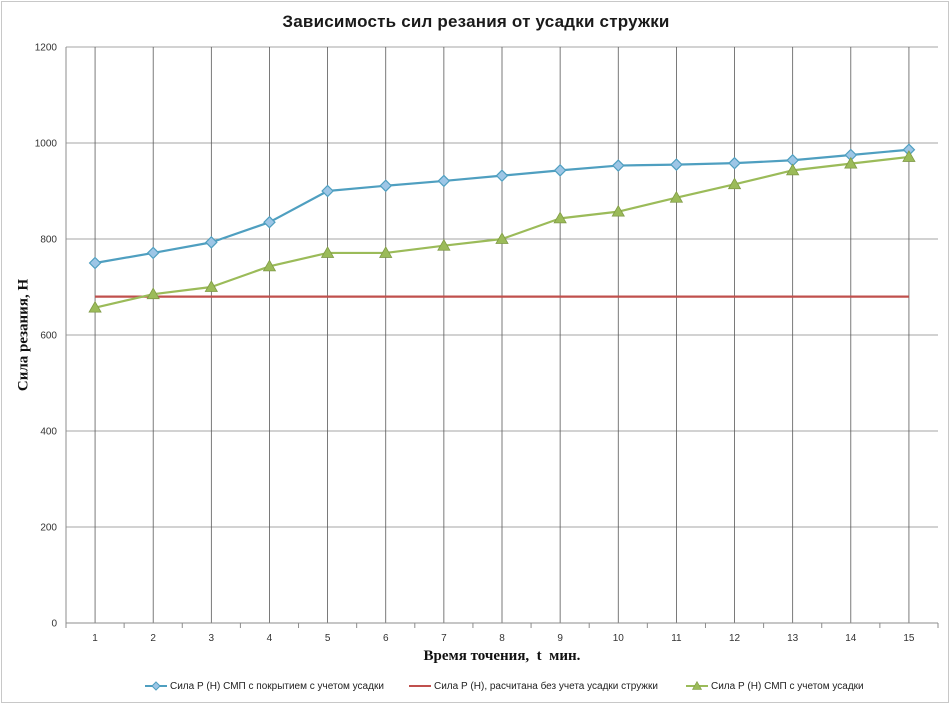 The width and height of the screenshot is (952, 706). I want to click on y-tick-label: 1000, so click(46, 144).